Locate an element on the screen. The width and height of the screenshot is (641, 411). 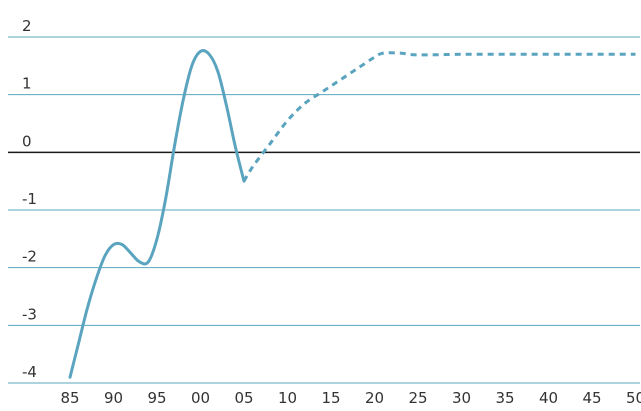
x-tick-label: 95 is located at coordinates (156, 398).